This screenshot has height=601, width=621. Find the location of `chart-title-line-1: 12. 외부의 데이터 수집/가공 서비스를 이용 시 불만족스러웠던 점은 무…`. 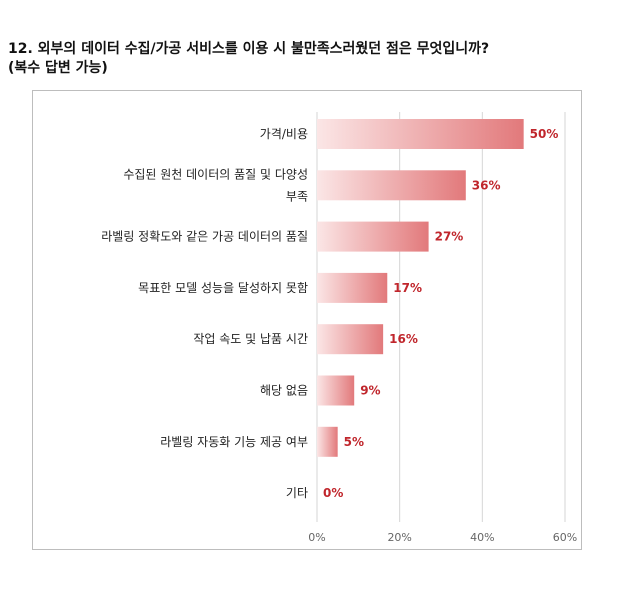

chart-title-line-1: 12. 외부의 데이터 수집/가공 서비스를 이용 시 불만족스러웠던 점은 무… is located at coordinates (249, 49).